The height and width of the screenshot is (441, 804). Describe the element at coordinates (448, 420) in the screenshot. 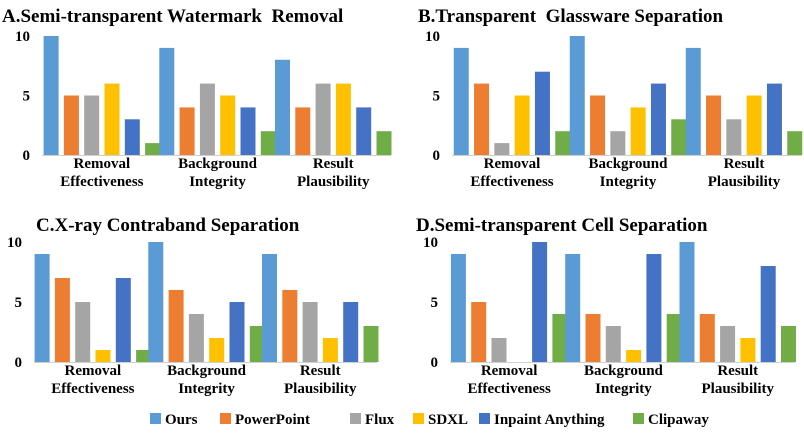

I see `legend-label: SDXL` at that location.